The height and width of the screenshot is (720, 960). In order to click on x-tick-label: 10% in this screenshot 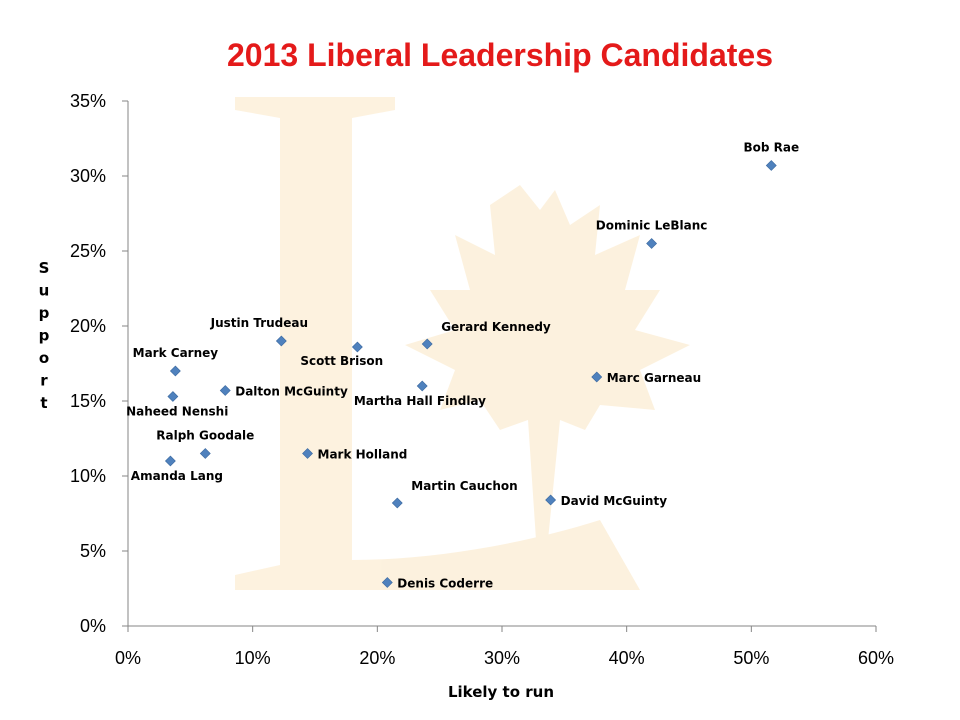, I will do `click(253, 658)`.